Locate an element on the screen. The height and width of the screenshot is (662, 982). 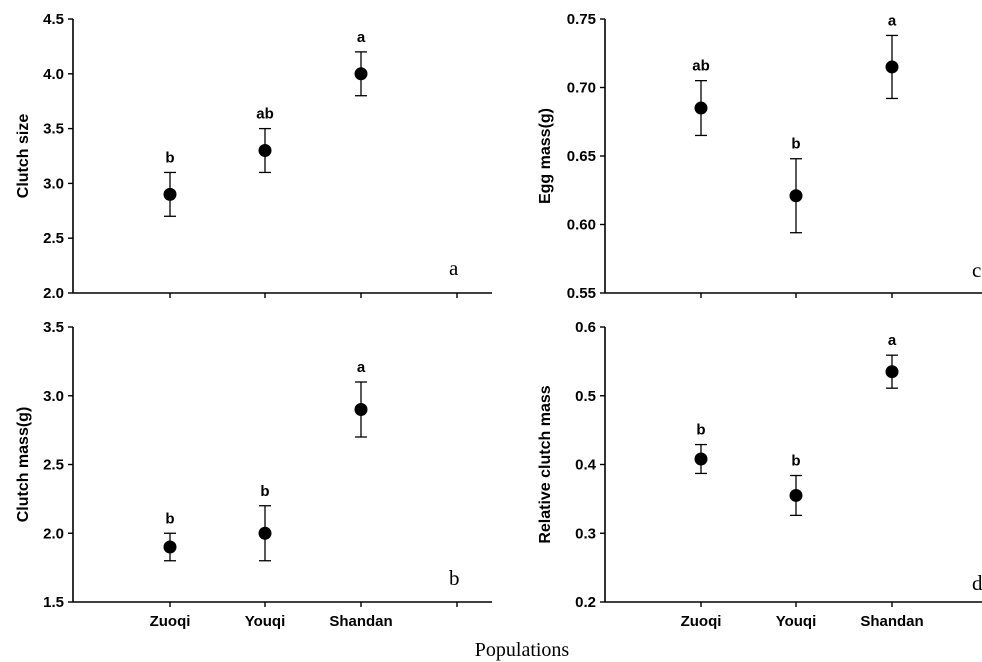
y-axis-title: Egg mass(g) is located at coordinates (545, 156).